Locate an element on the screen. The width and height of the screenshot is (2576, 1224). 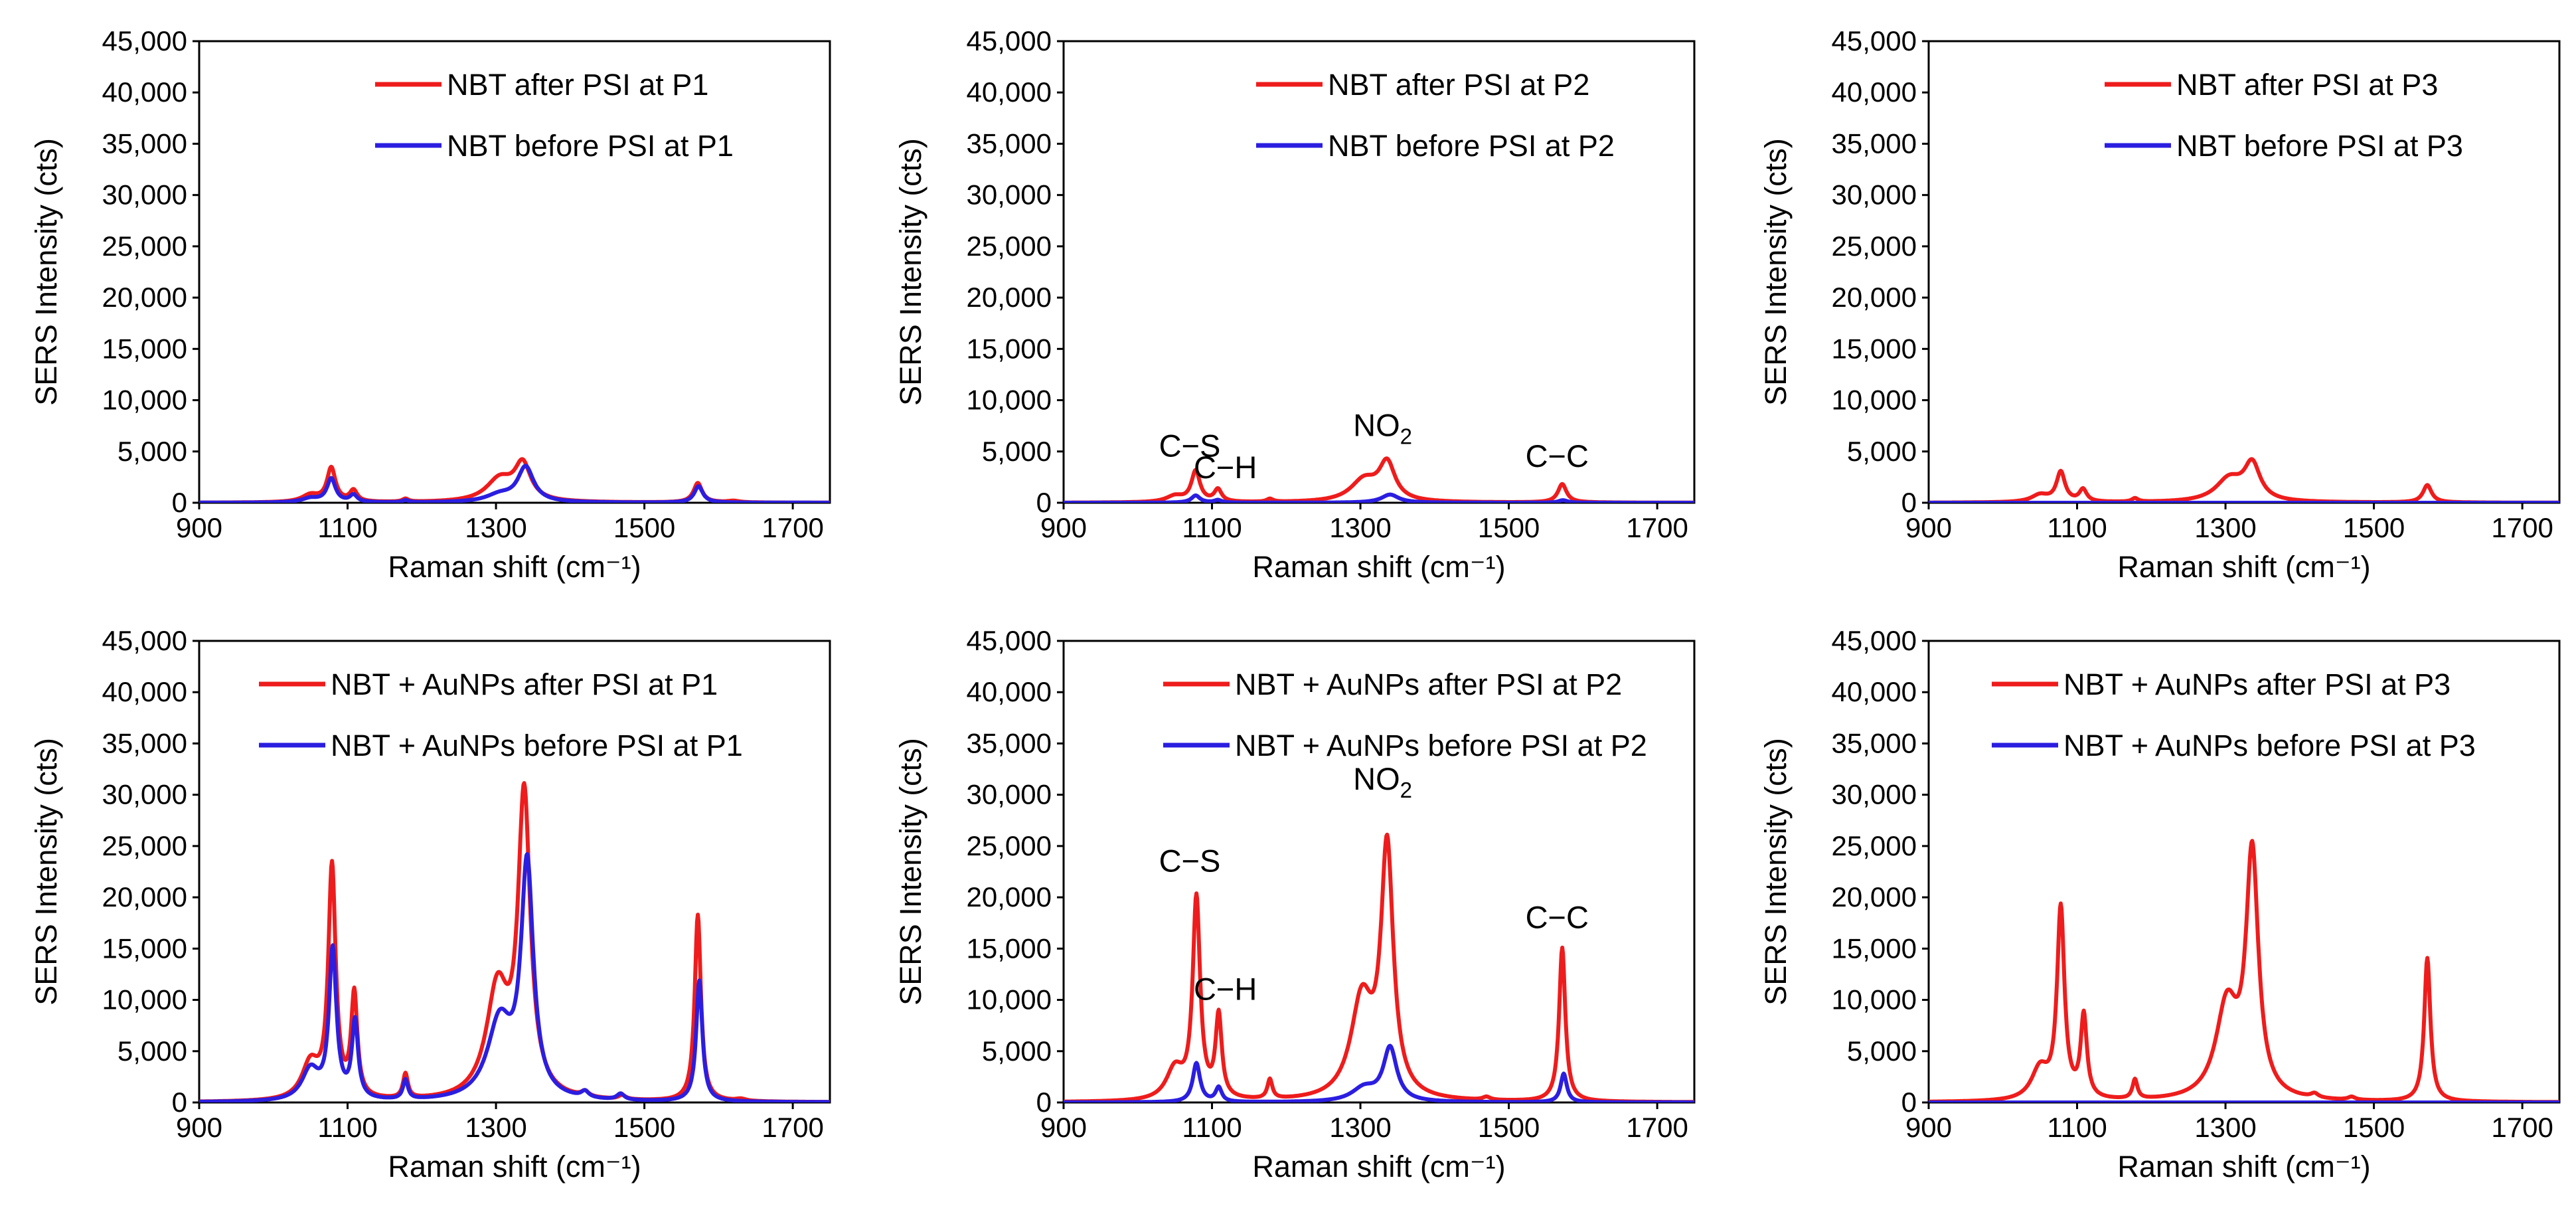
peak-annotation: NO2 is located at coordinates (1382, 782).